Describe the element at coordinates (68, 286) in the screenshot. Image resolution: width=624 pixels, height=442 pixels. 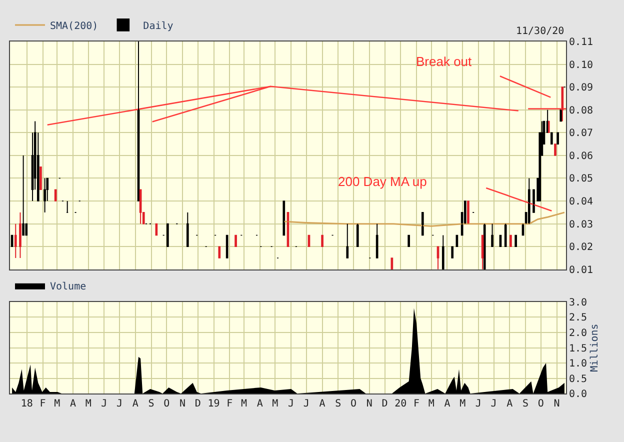
I see `legend-label: Volume` at that location.